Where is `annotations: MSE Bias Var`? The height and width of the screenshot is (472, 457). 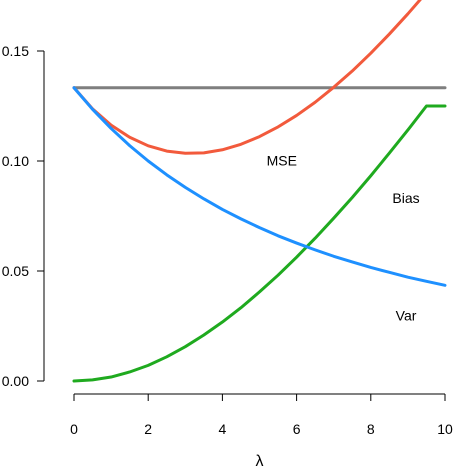 annotations: MSE Bias Var is located at coordinates (343, 237).